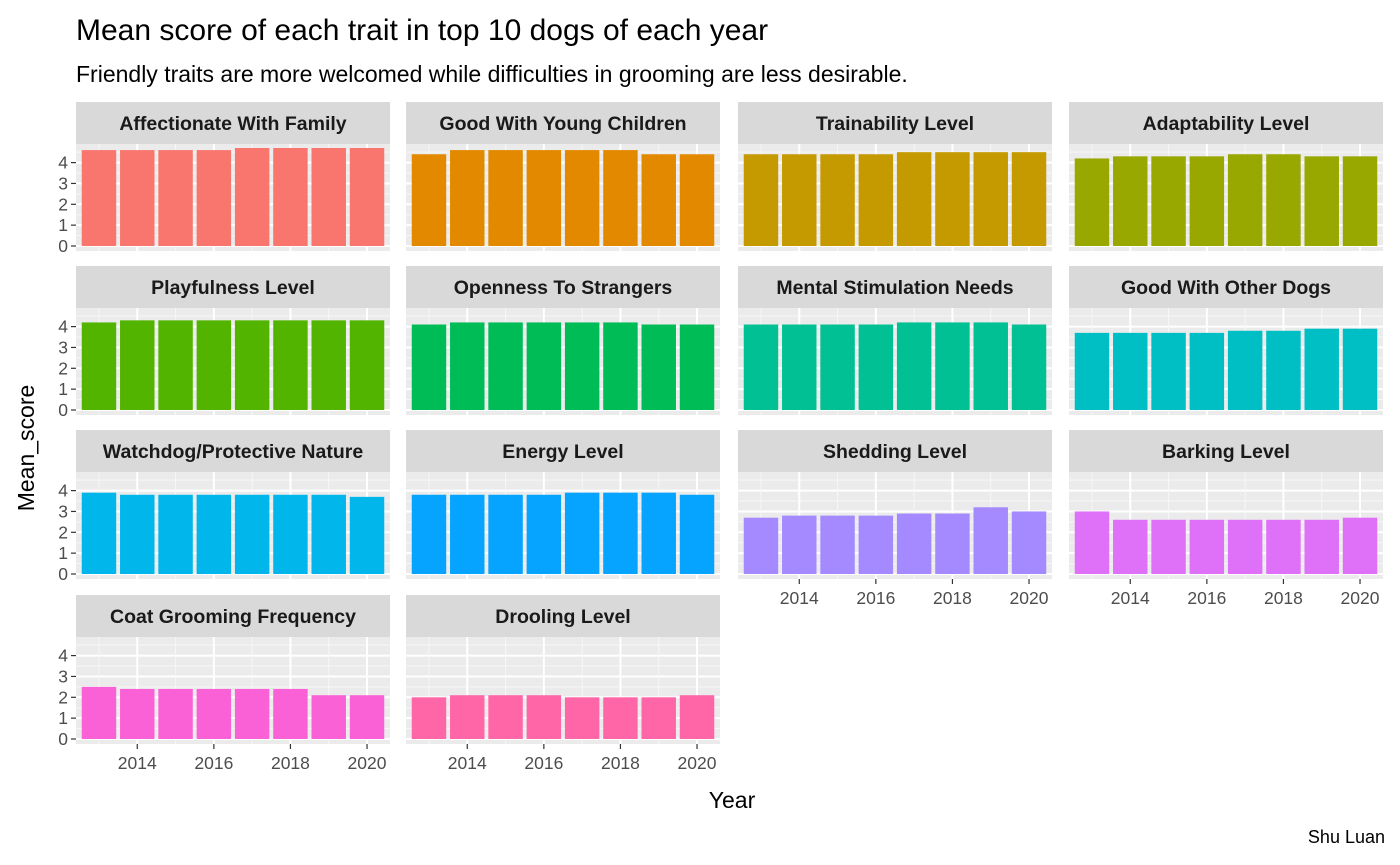 This screenshot has height=865, width=1400. Describe the element at coordinates (505, 717) in the screenshot. I see `bar-drooling-level-2015` at that location.